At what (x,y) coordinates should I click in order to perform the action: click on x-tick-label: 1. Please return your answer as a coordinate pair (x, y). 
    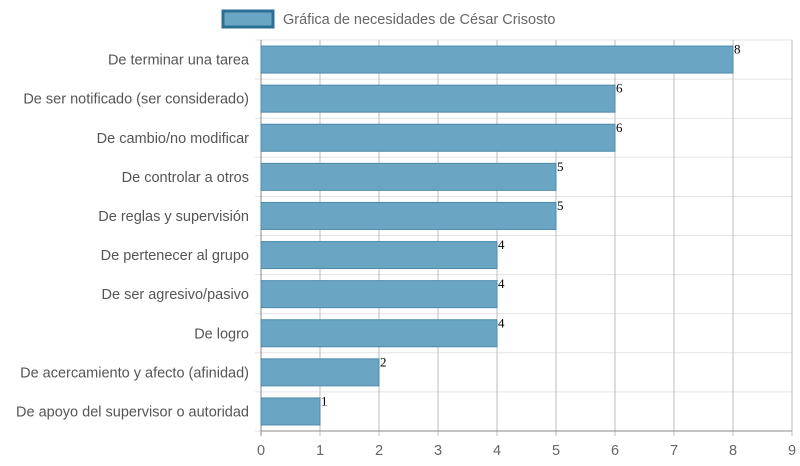
    Looking at the image, I should click on (320, 451).